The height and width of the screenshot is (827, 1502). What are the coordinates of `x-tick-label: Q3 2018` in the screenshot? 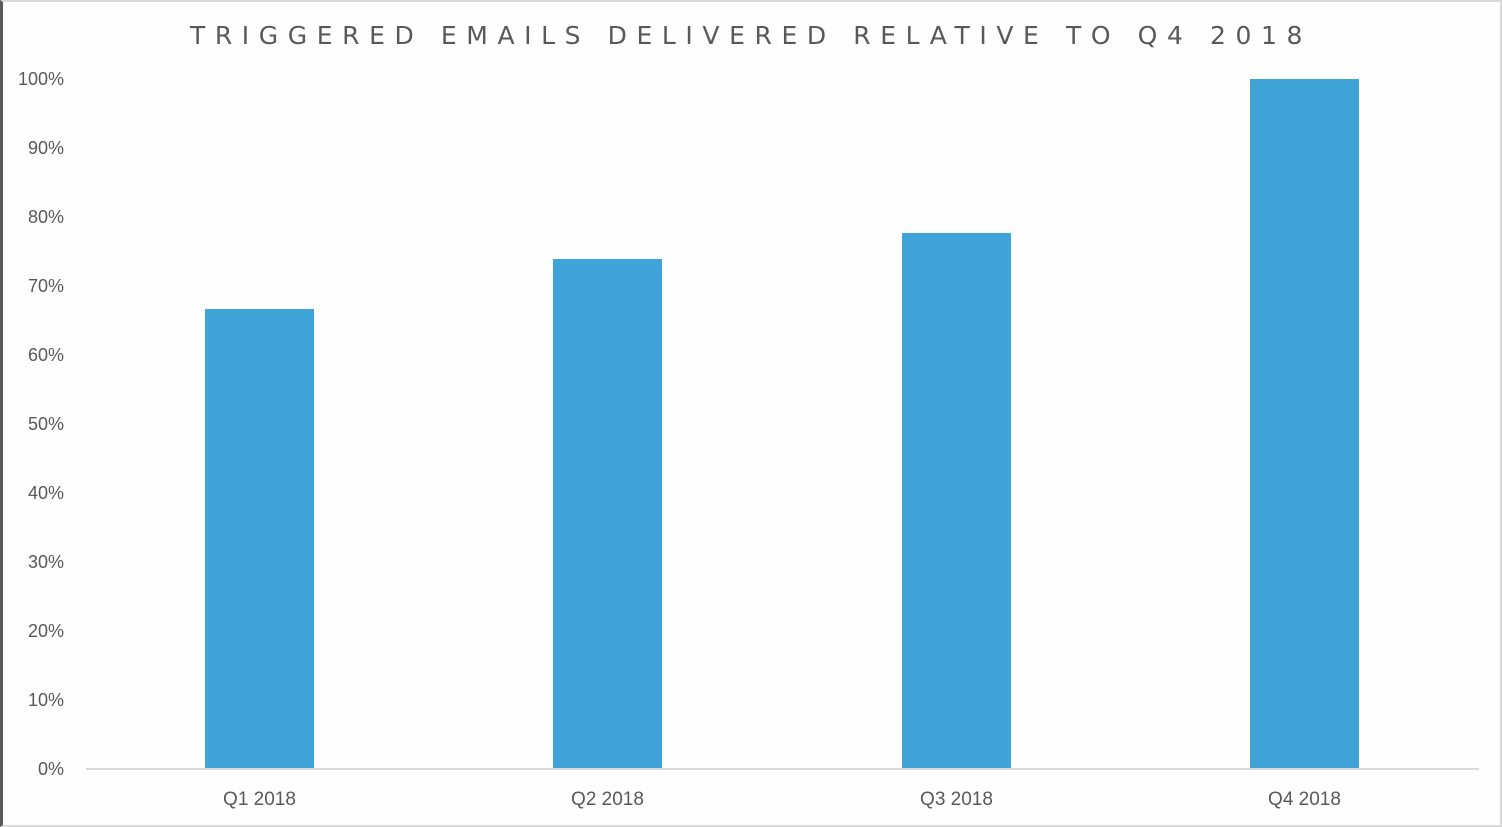 It's located at (956, 799).